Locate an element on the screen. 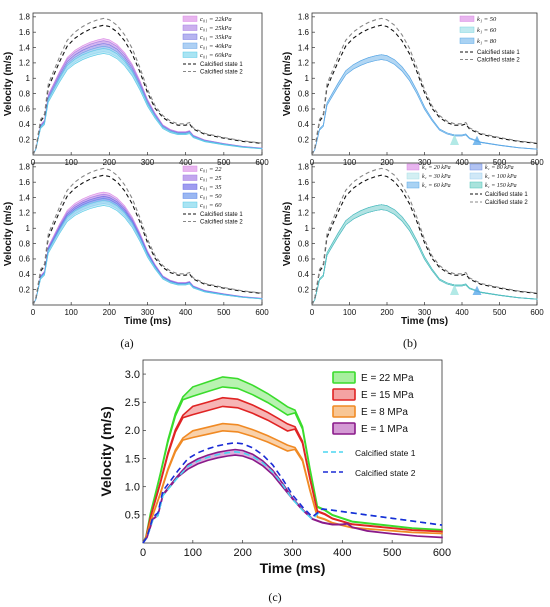 This screenshot has width=550, height=607. y-tick-label: 0.5 is located at coordinates (132, 516).